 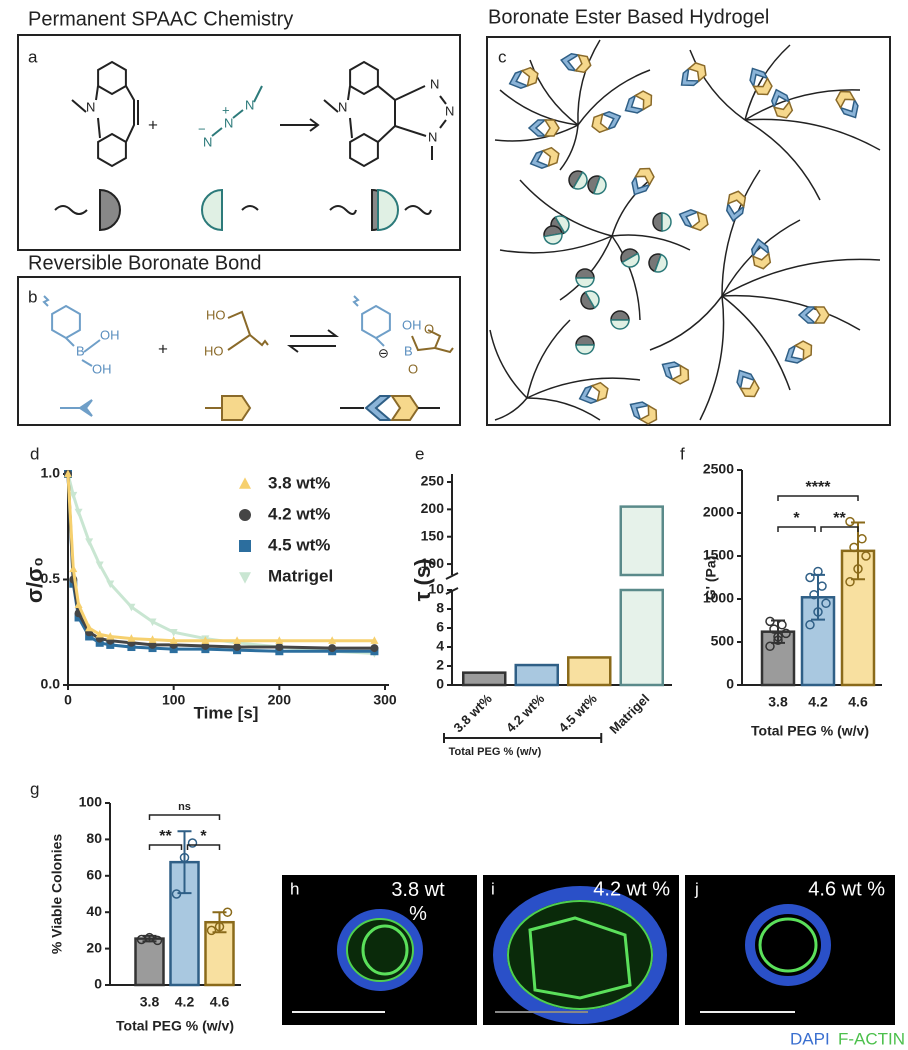 I want to click on y-tick-label: 250, so click(x=433, y=481).